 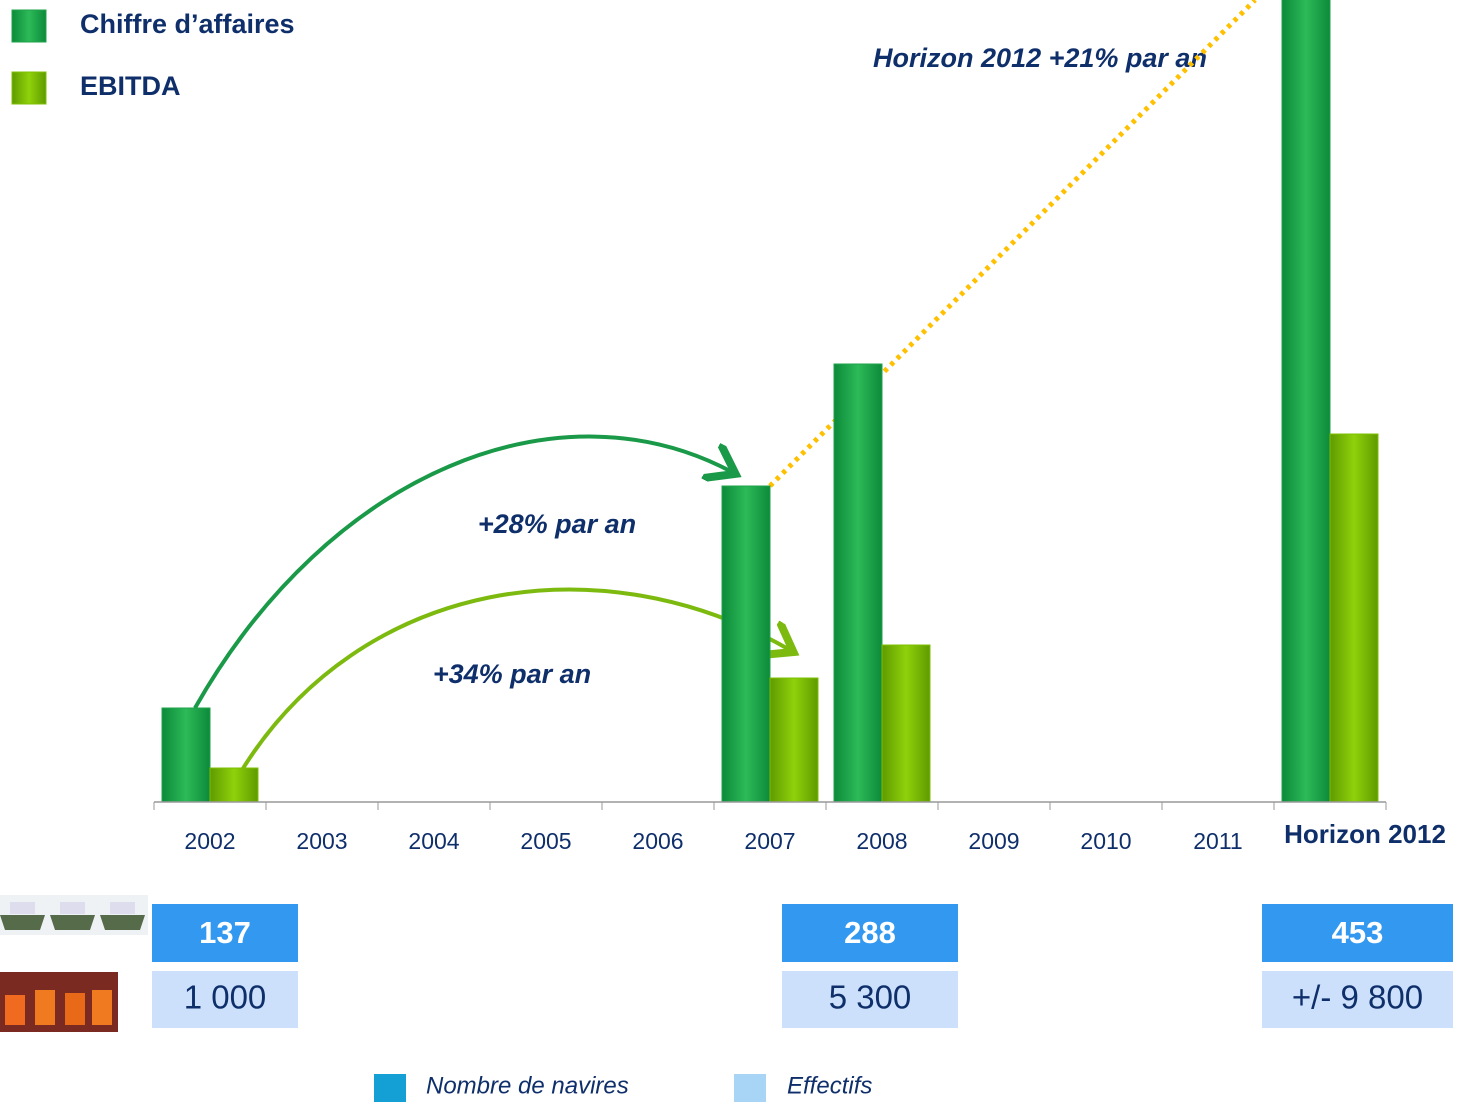 I want to click on x-tick-label: 2002, so click(x=209, y=841).